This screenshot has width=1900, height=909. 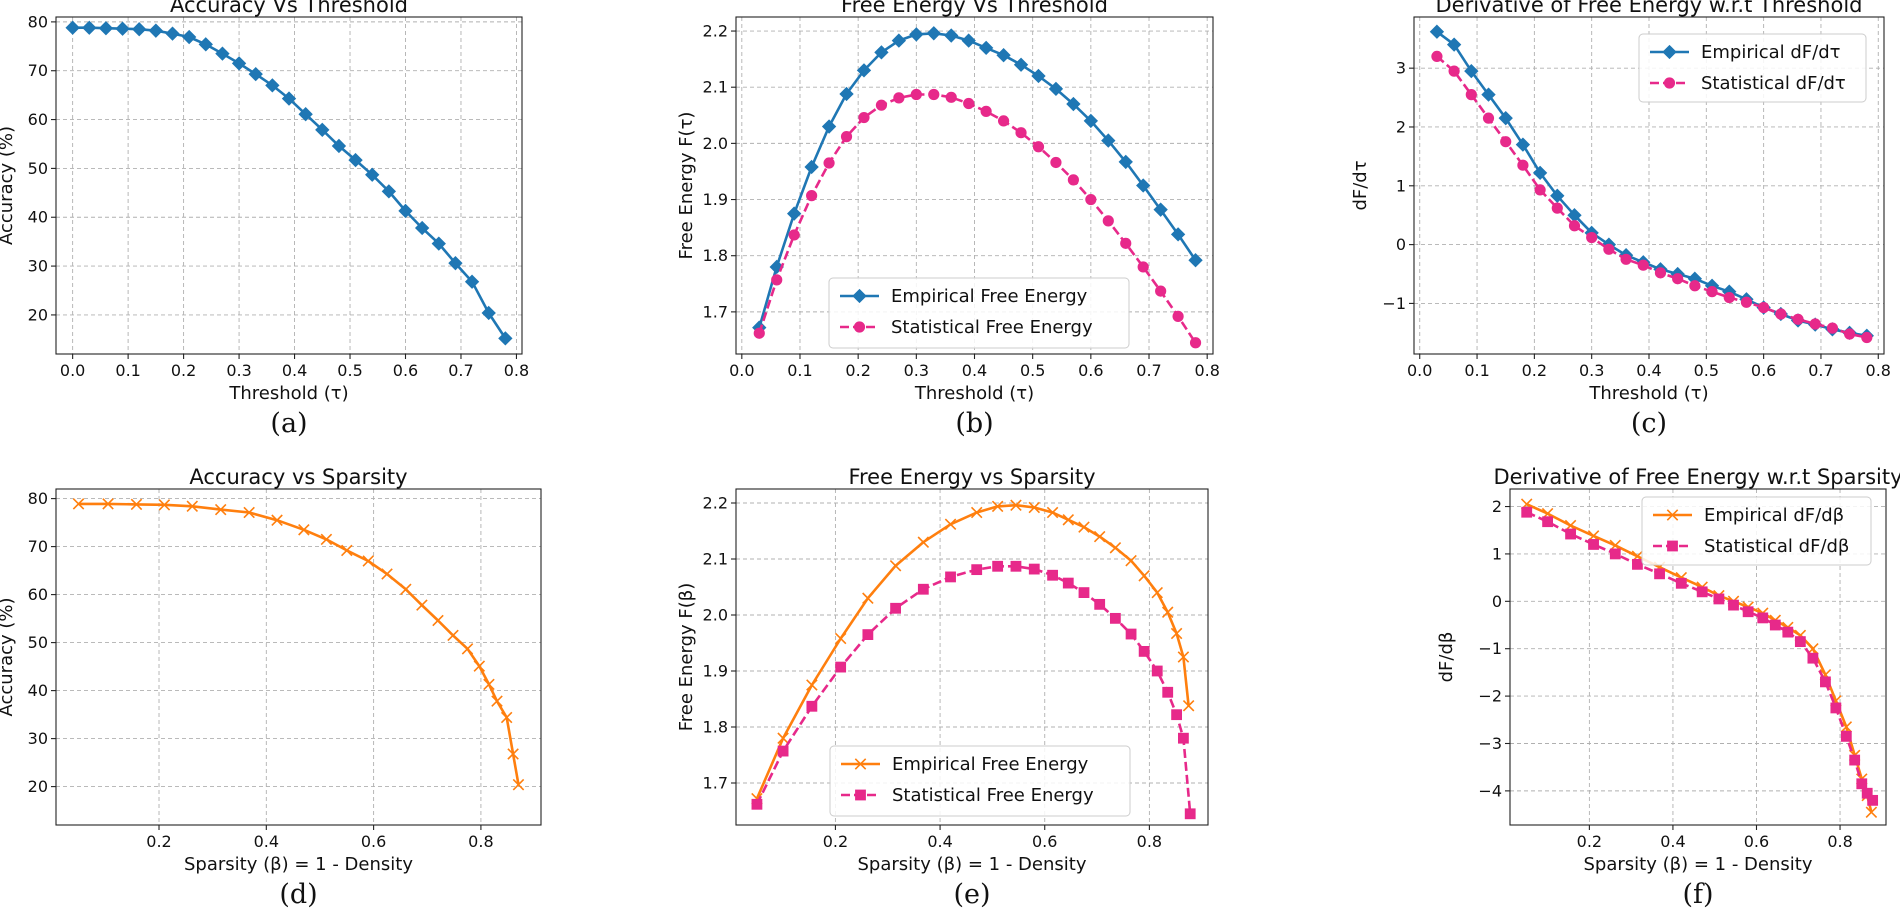 I want to click on x-axis-label: Sparsity (β) = 1 - Density, so click(x=972, y=864).